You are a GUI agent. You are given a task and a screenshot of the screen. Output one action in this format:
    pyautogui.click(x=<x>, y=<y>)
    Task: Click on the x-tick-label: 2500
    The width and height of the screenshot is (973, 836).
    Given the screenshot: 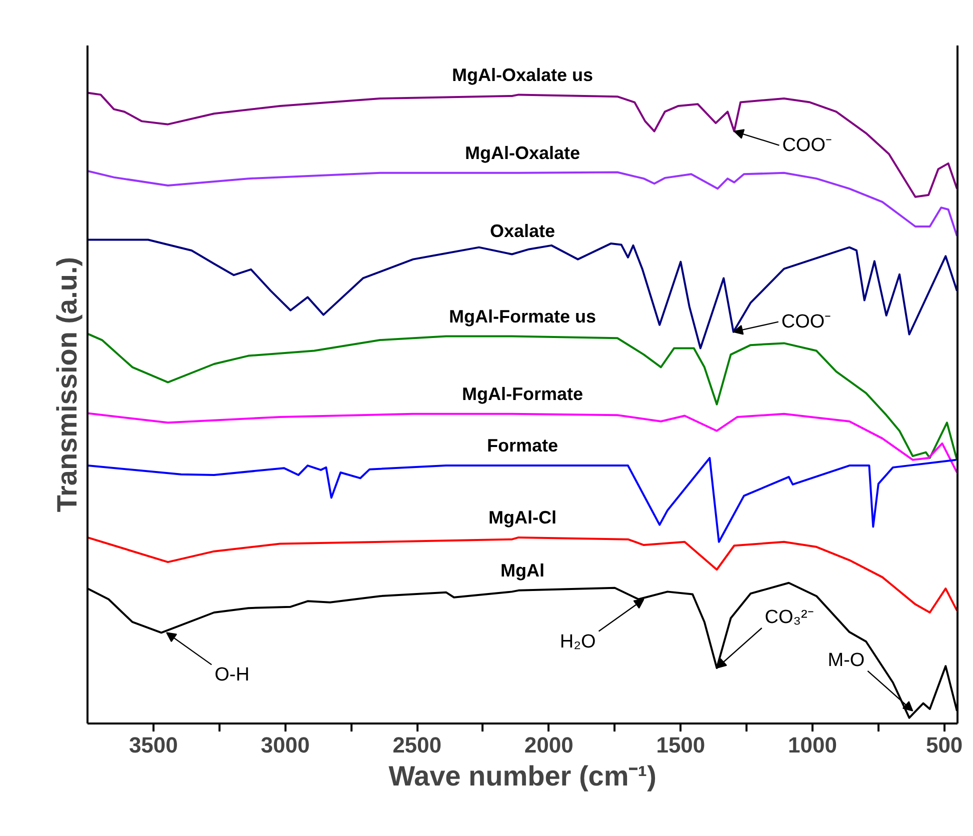 What is the action you would take?
    pyautogui.click(x=417, y=745)
    